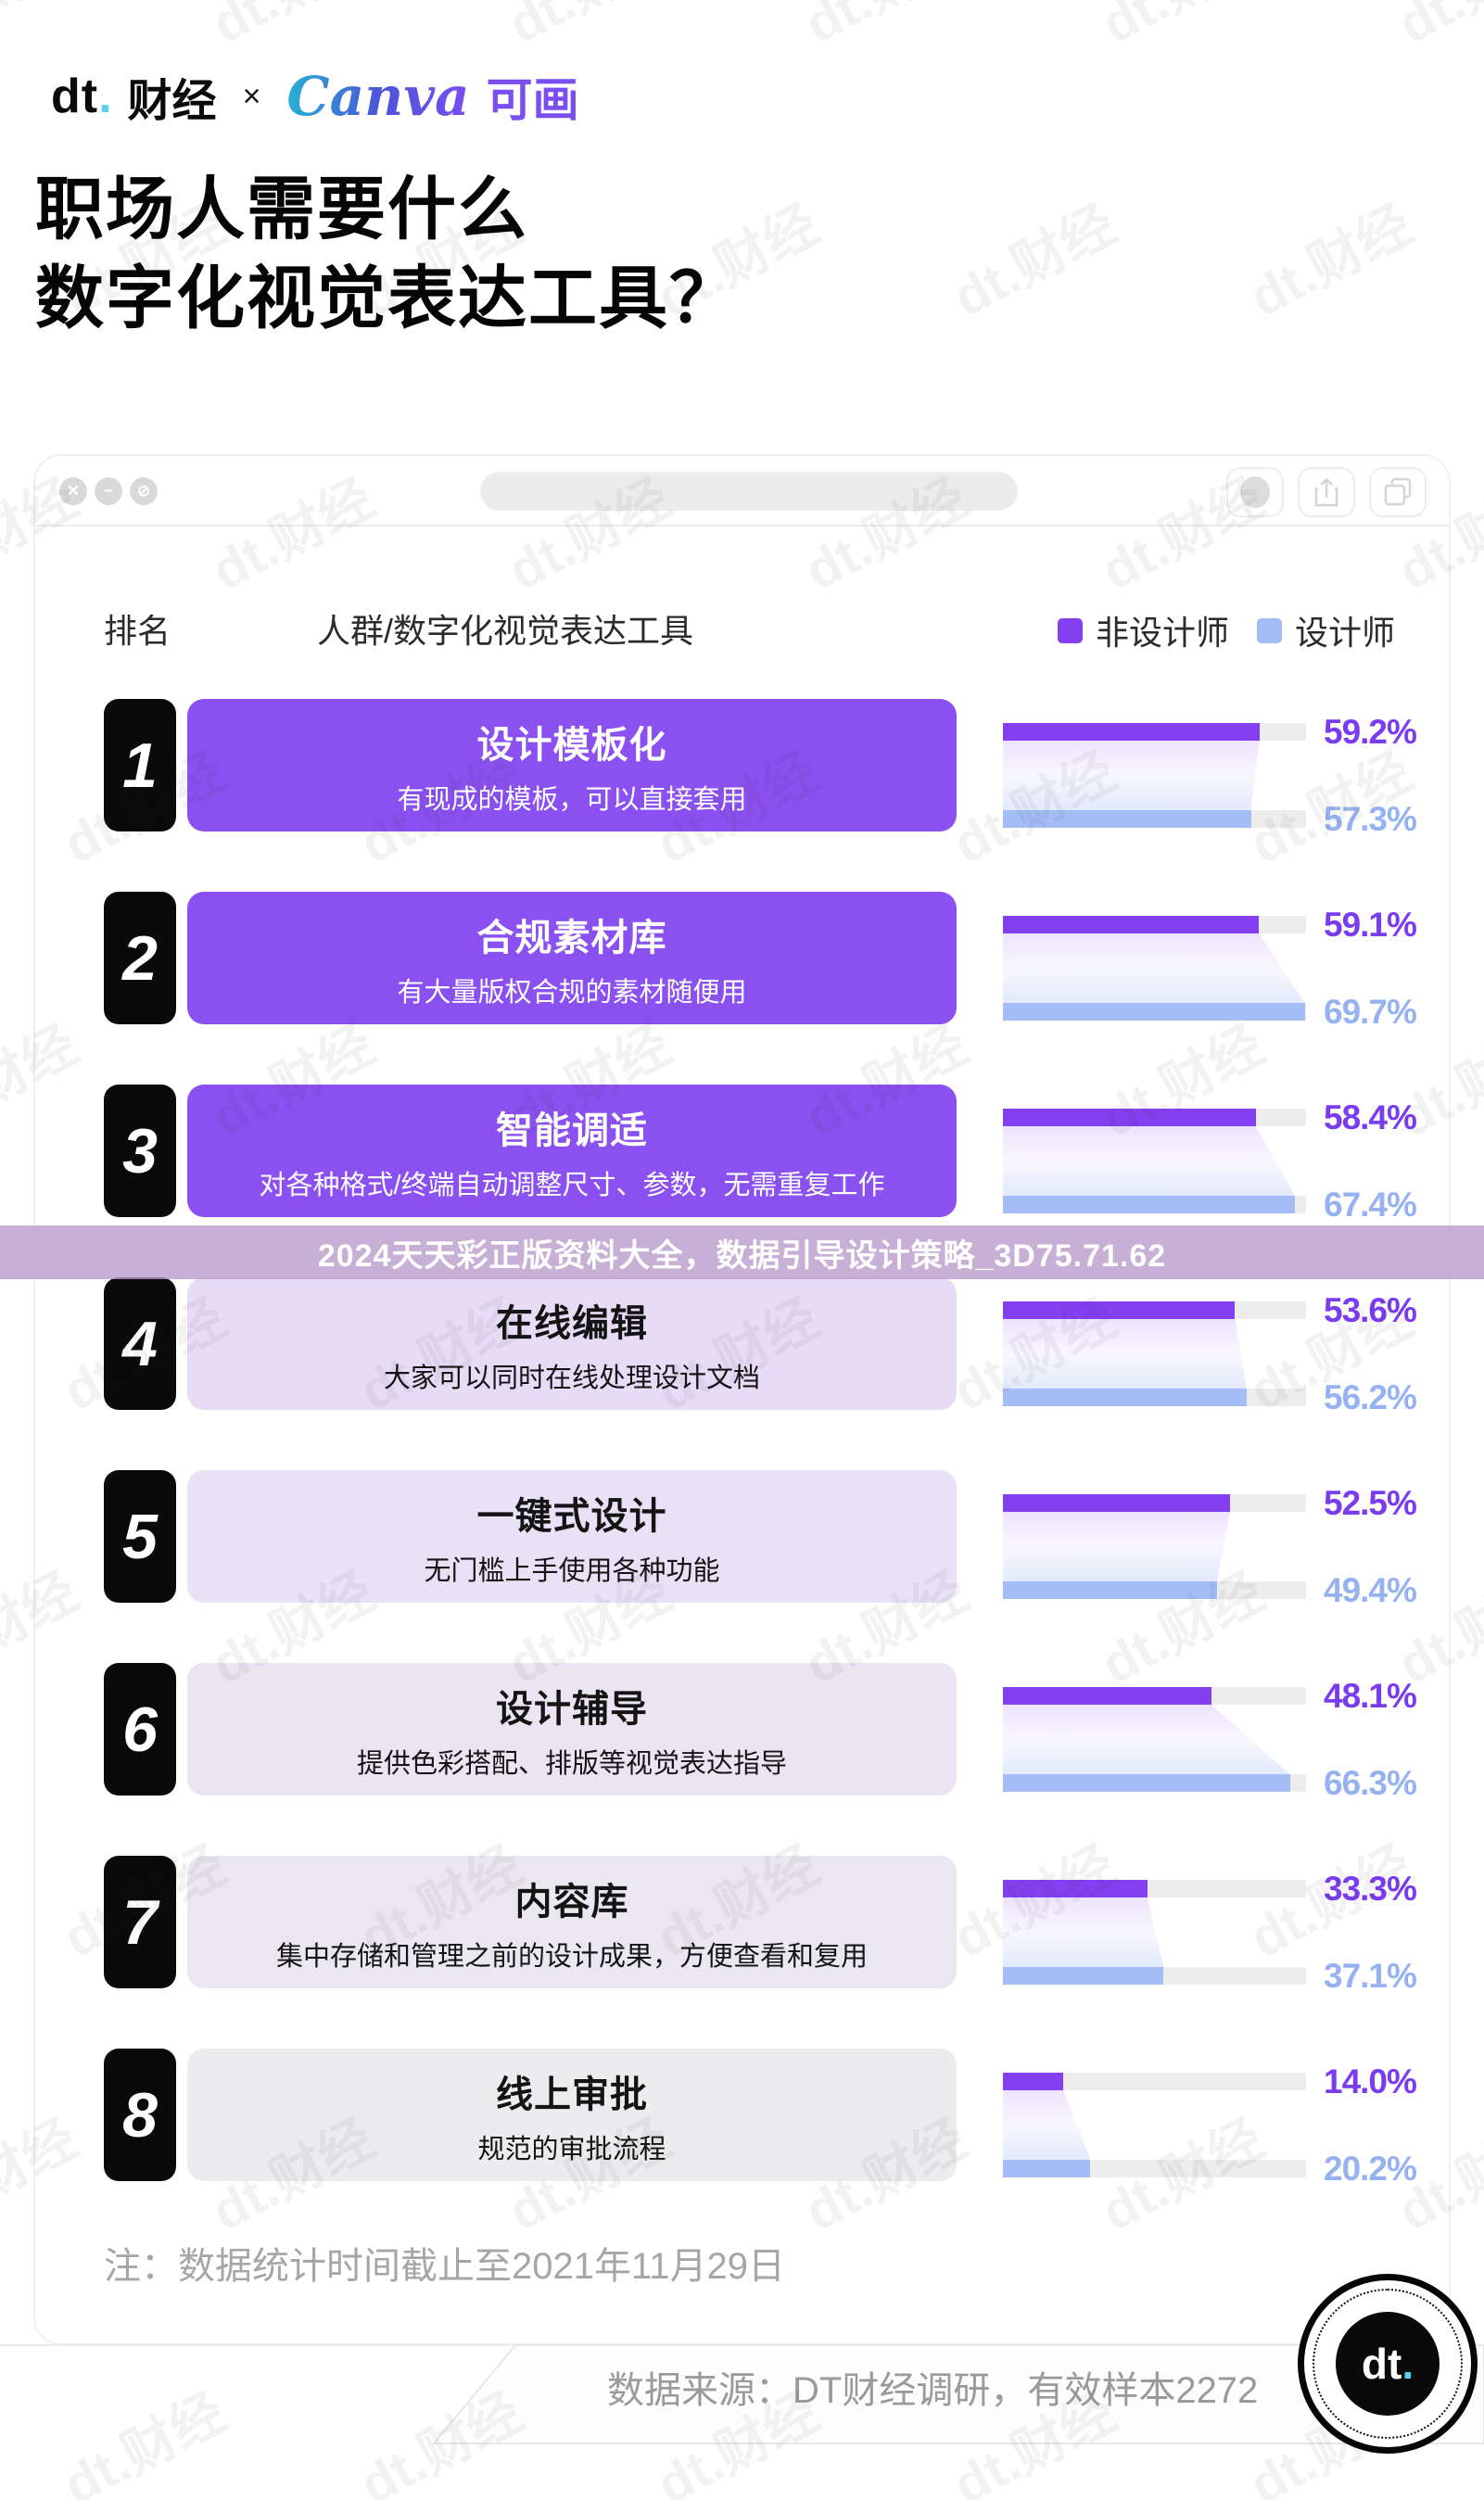 The height and width of the screenshot is (2500, 1484). I want to click on dt-caijing-logo: dt., so click(82, 96).